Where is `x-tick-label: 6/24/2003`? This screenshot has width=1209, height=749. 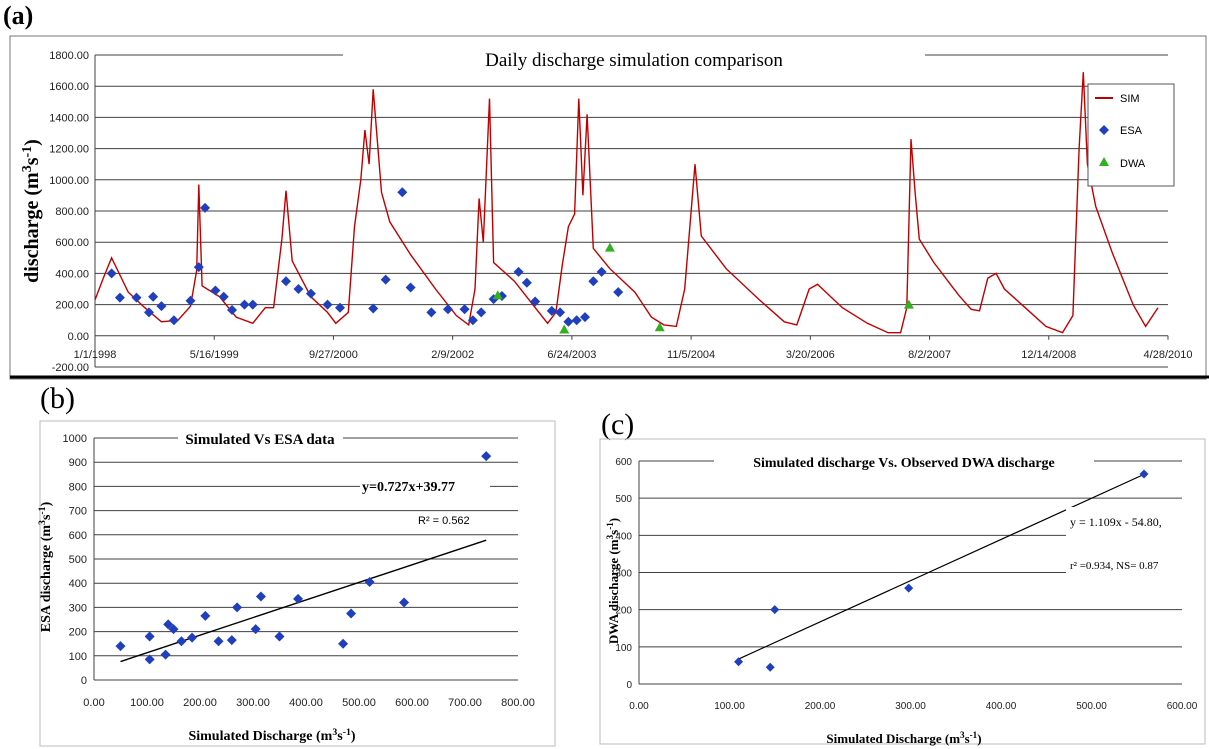 x-tick-label: 6/24/2003 is located at coordinates (571, 355).